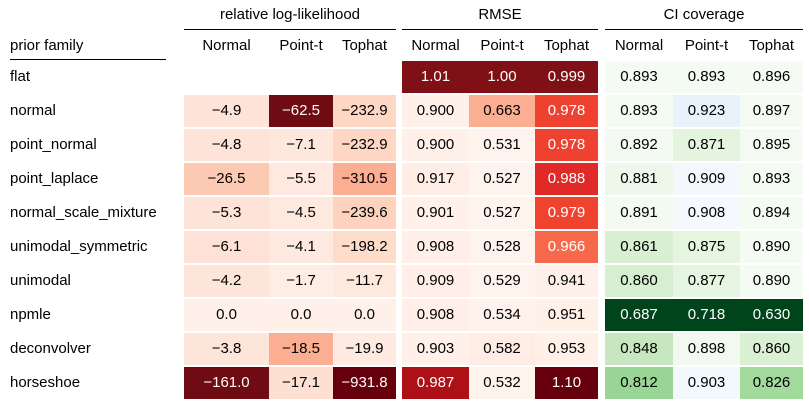  Describe the element at coordinates (83, 212) in the screenshot. I see `row-label: normal_scale_mixture` at that location.